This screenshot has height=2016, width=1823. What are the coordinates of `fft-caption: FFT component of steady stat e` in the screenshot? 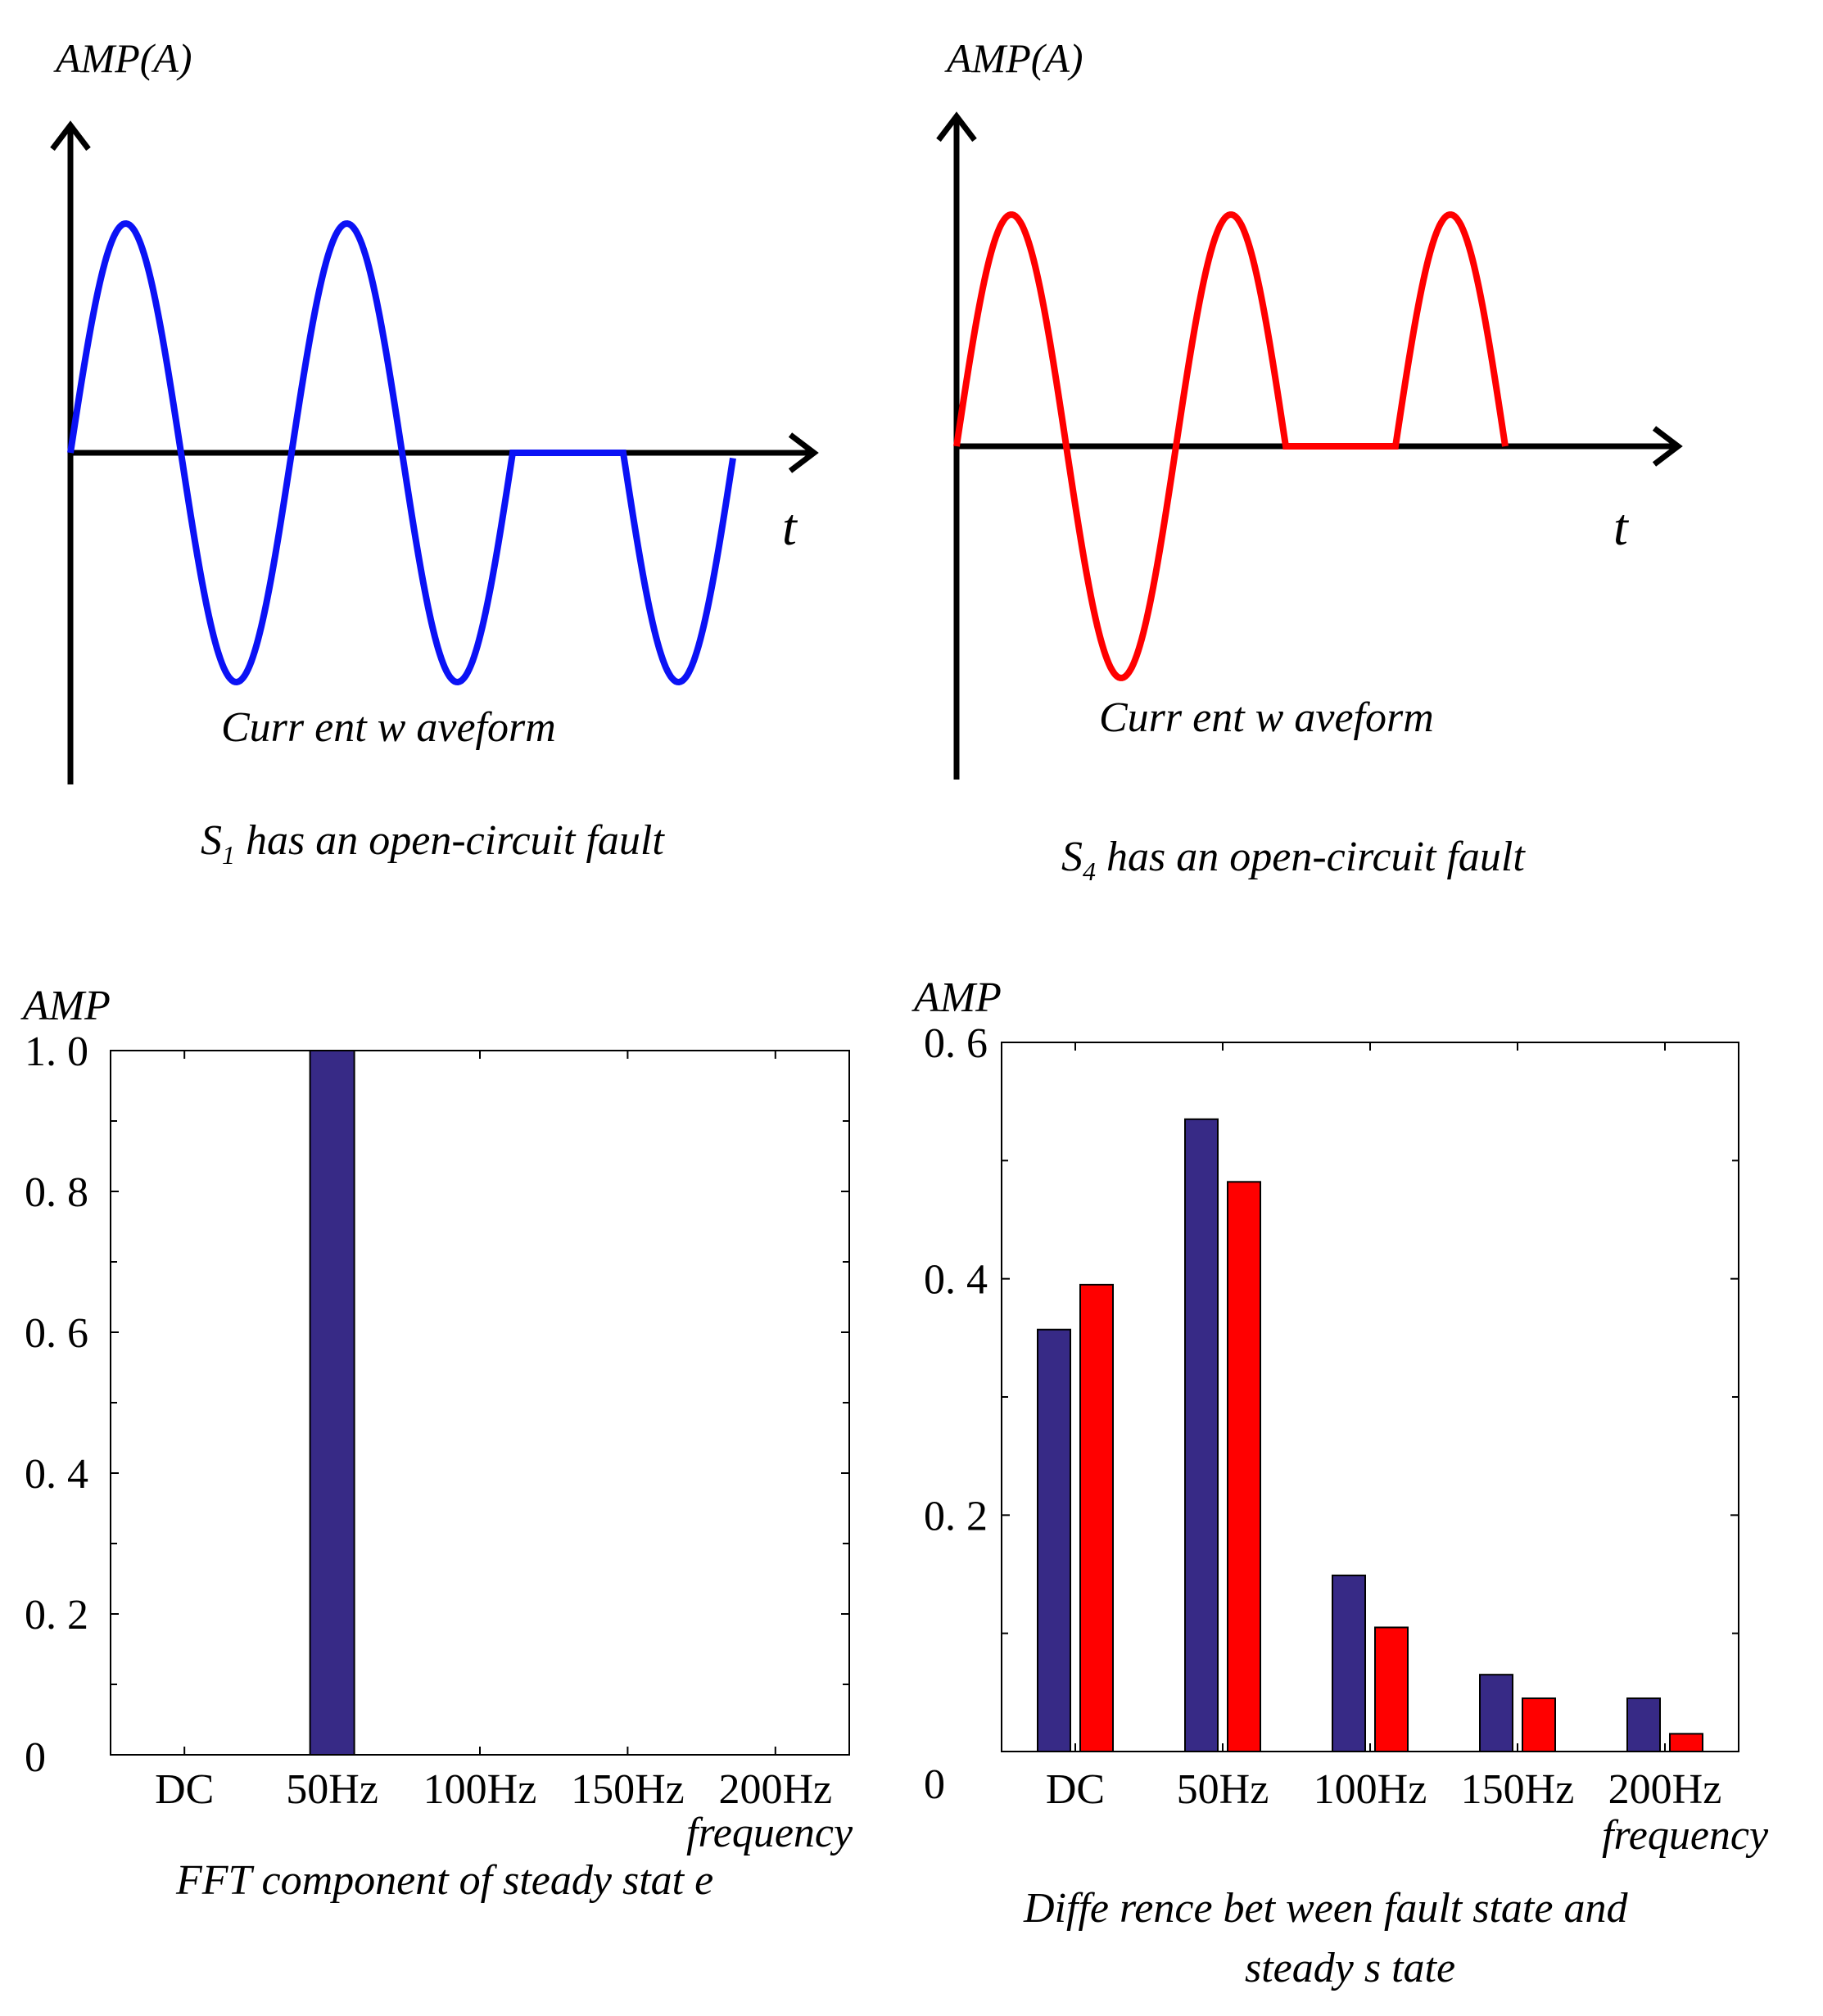 It's located at (444, 1880).